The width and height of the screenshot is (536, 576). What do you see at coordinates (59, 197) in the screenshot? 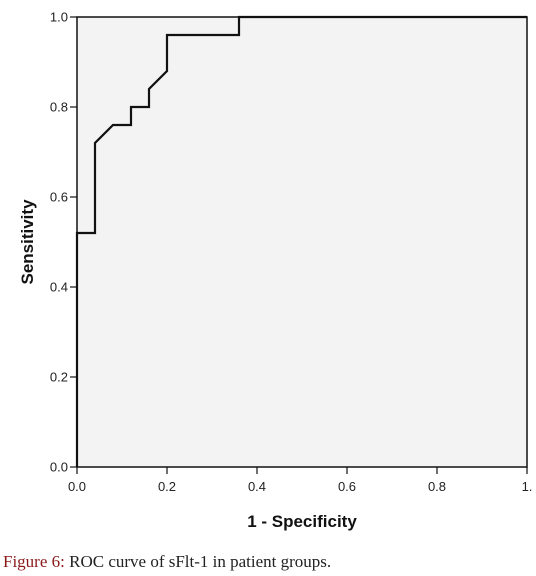
I see `y-tick-label: 0.6` at bounding box center [59, 197].